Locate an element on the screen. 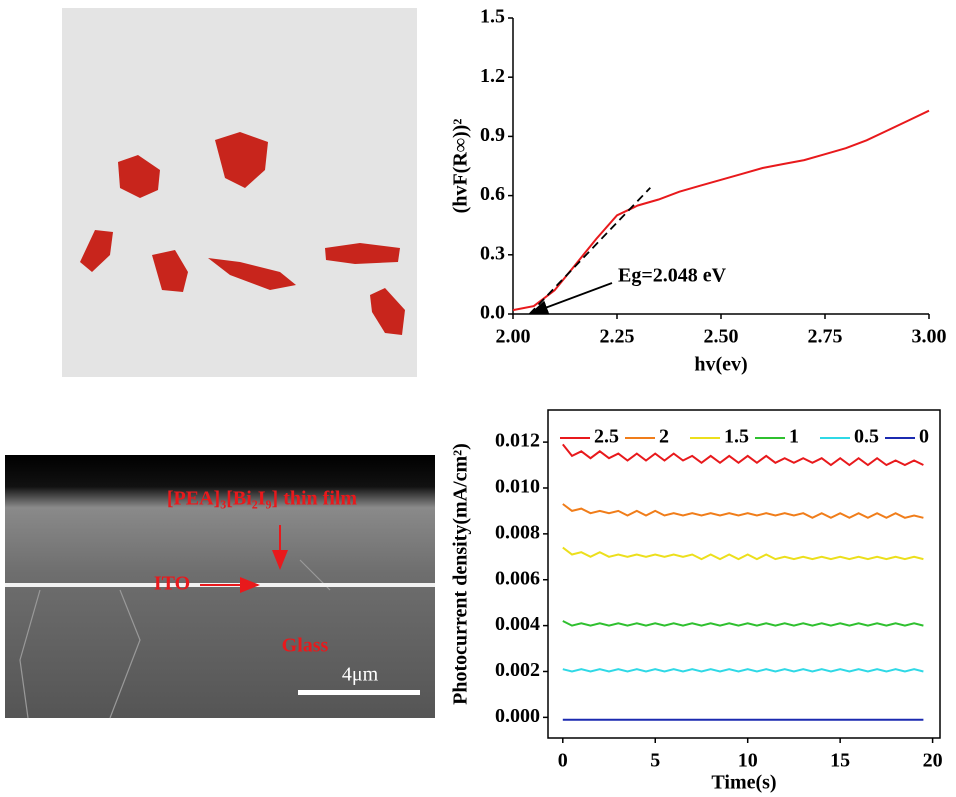  y-tick-label: 0.9 is located at coordinates (492, 135).